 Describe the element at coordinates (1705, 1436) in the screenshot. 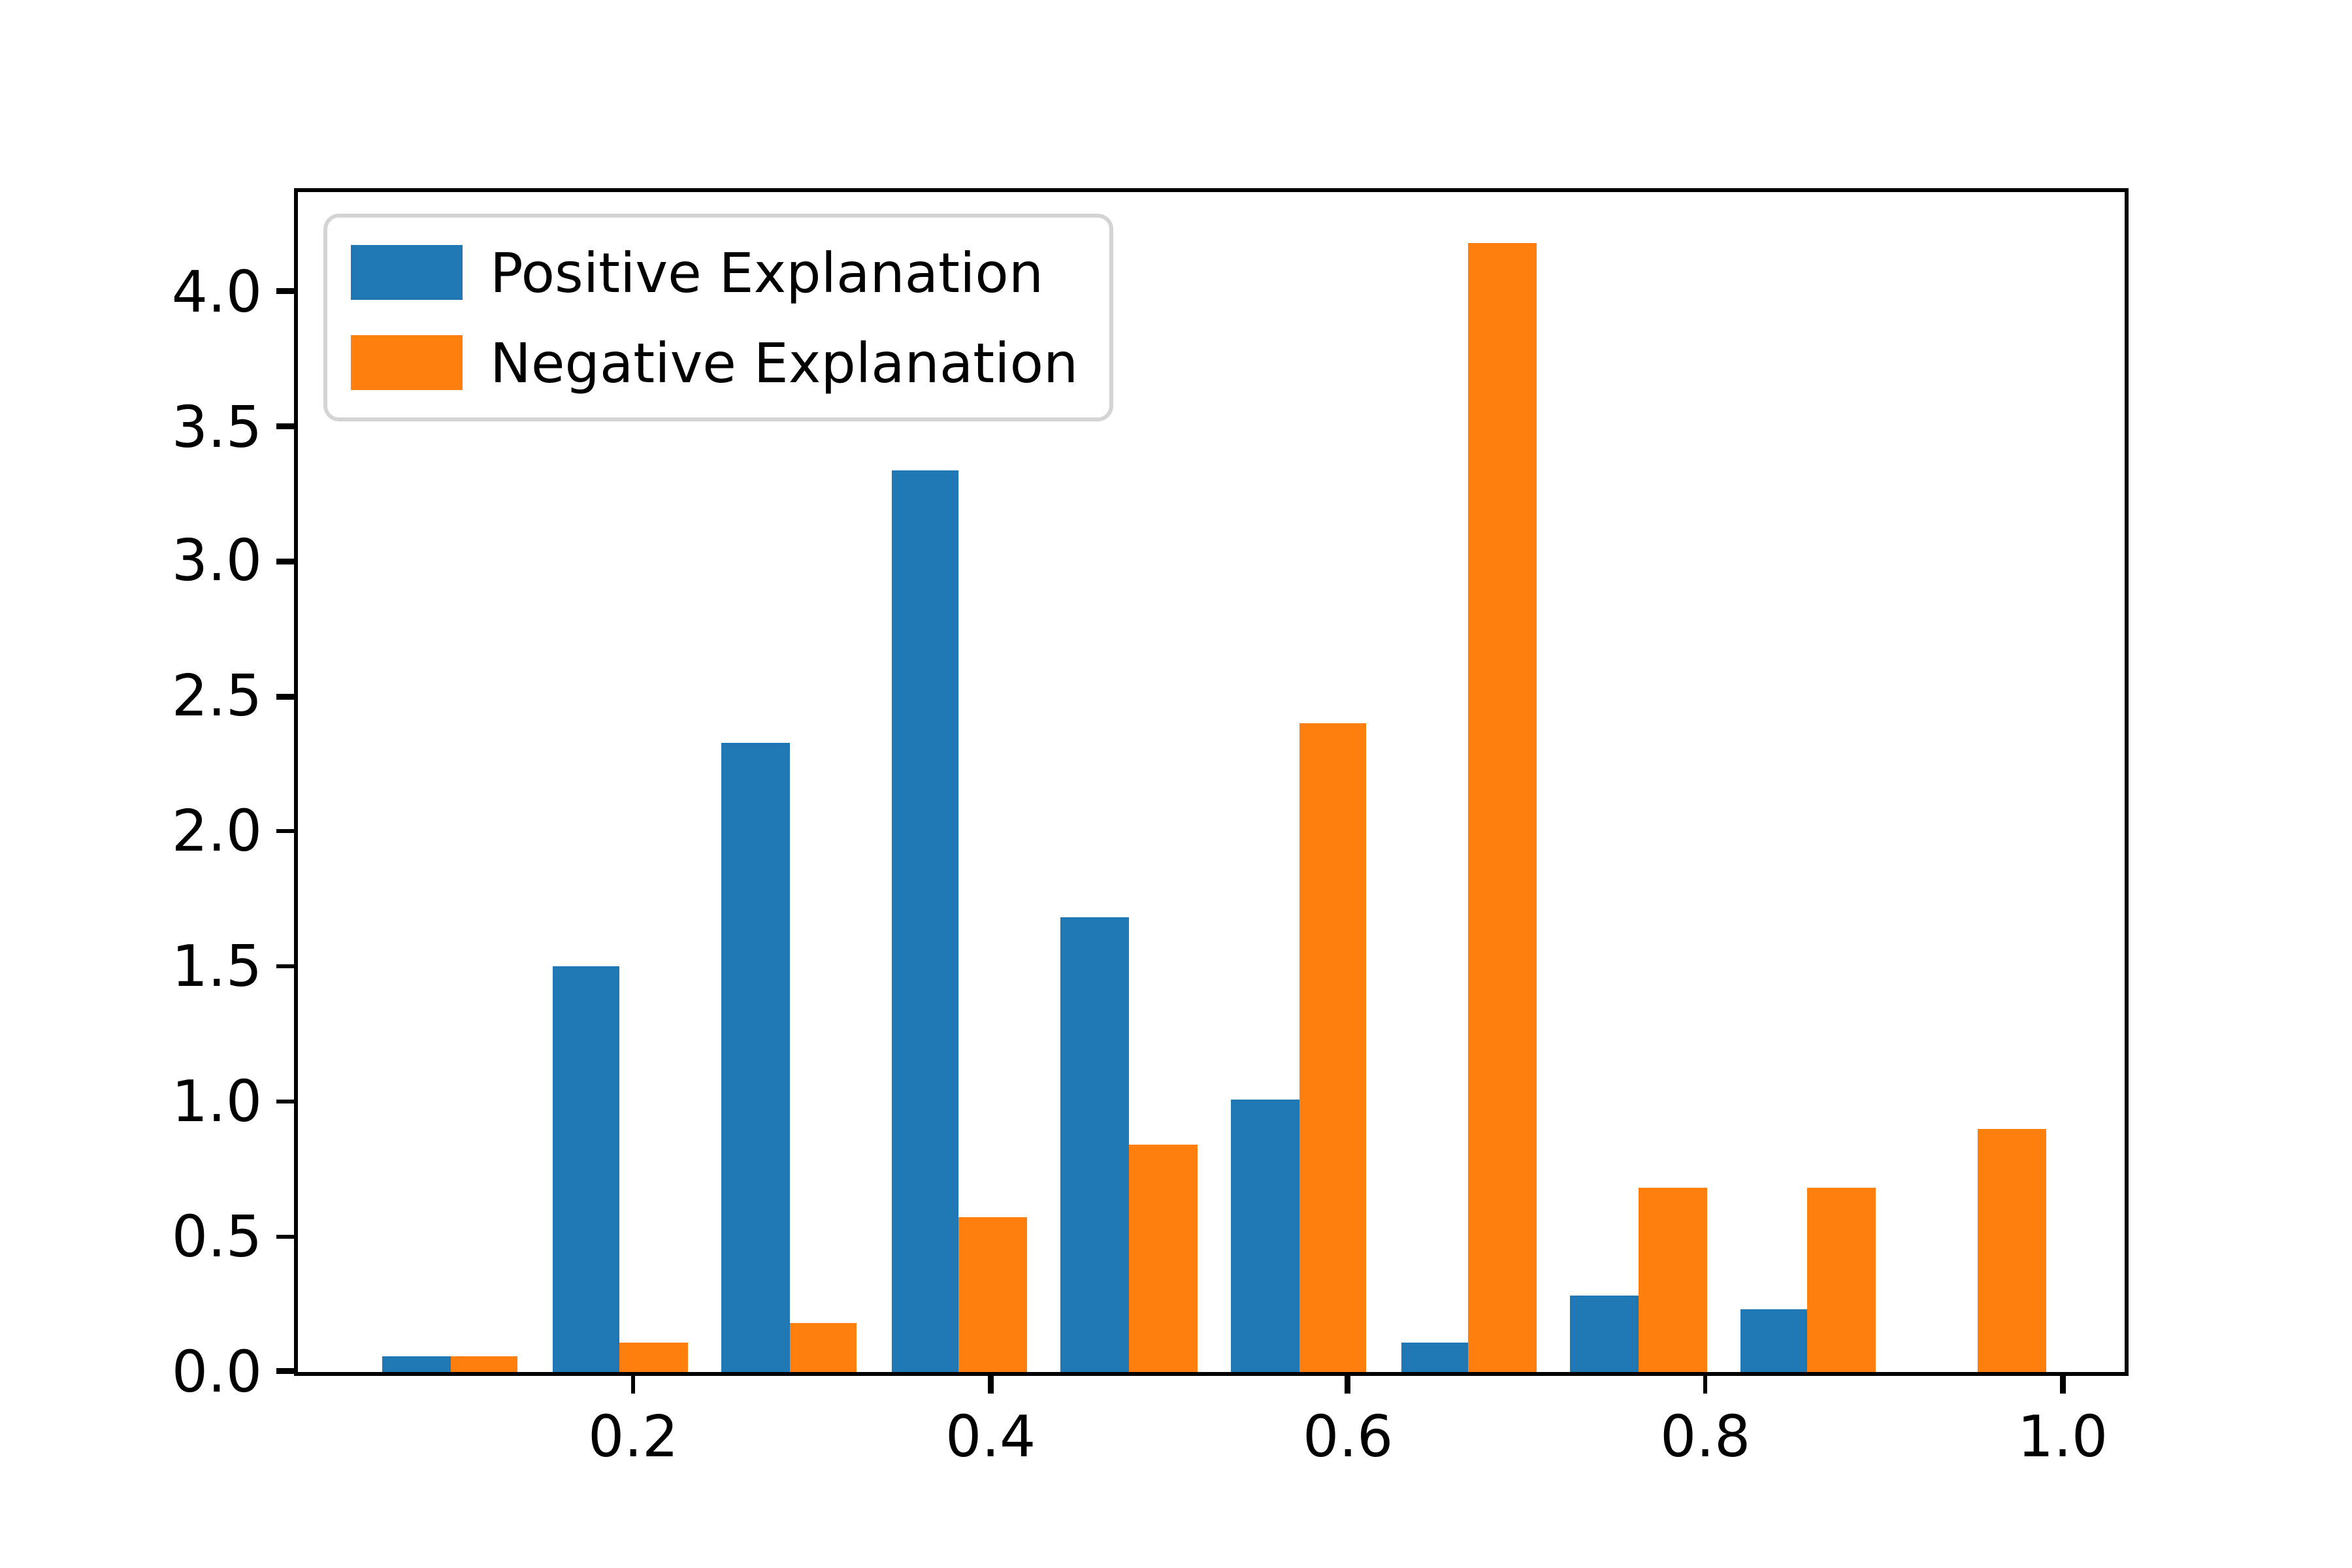

I see `x-tick-label: 0.8` at that location.